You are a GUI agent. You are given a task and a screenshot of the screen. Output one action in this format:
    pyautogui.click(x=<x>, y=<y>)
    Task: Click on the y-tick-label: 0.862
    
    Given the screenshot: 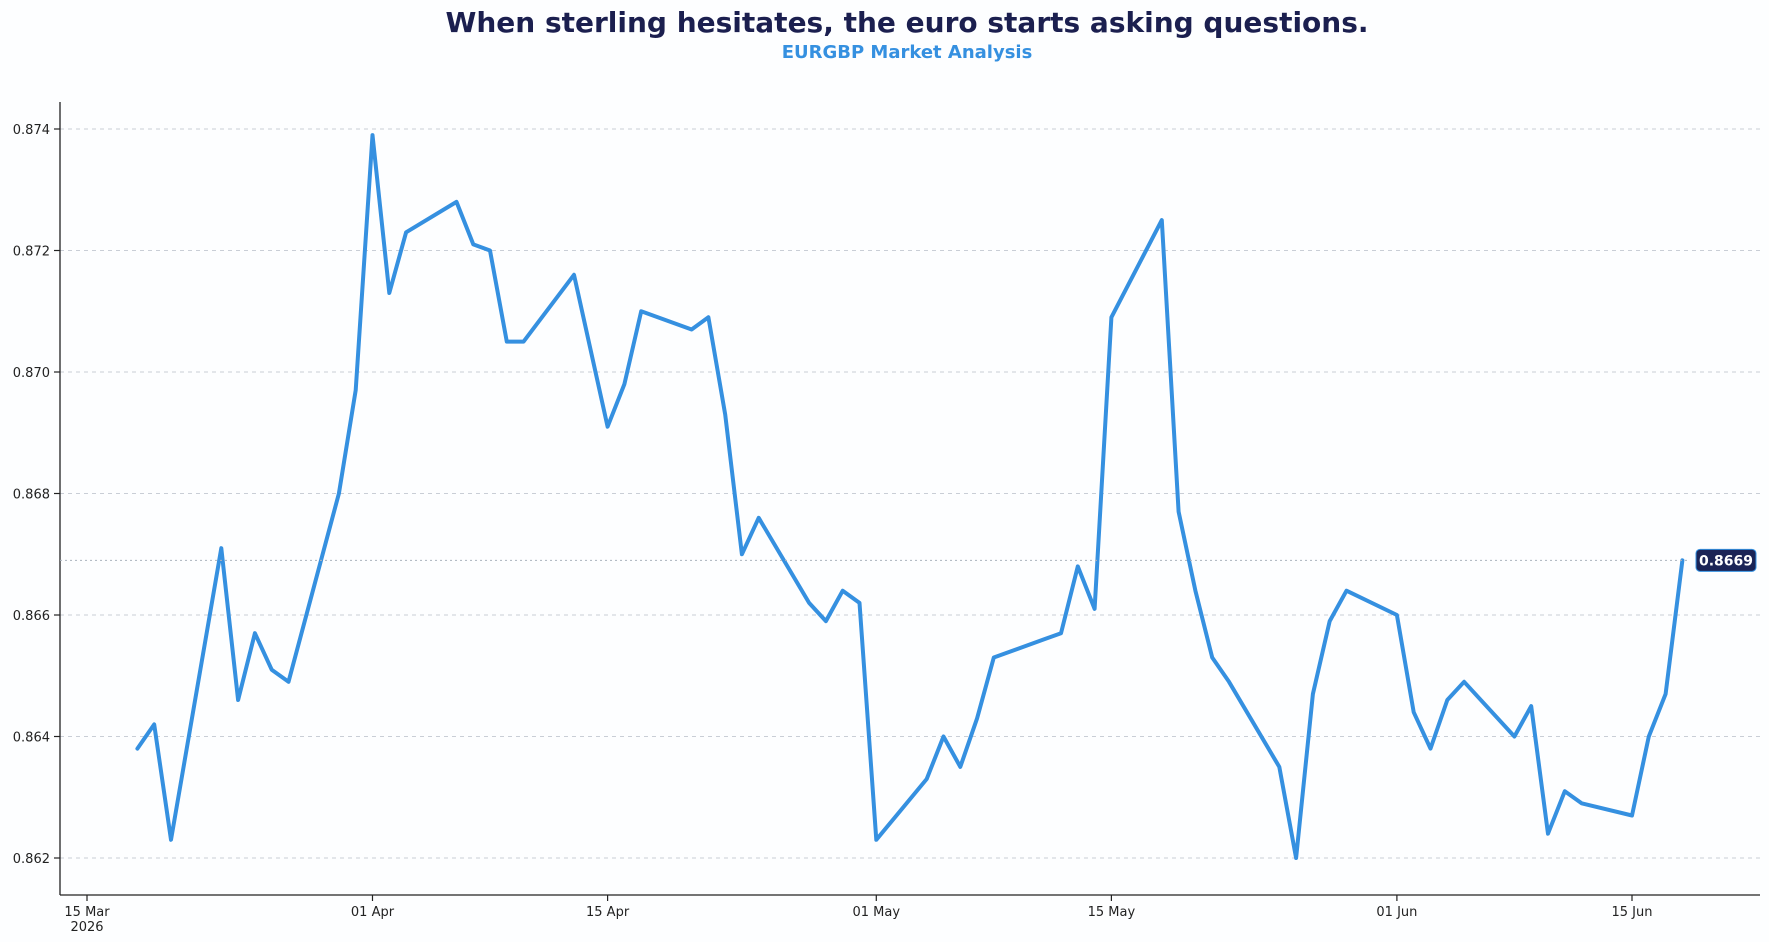 What is the action you would take?
    pyautogui.click(x=31, y=859)
    